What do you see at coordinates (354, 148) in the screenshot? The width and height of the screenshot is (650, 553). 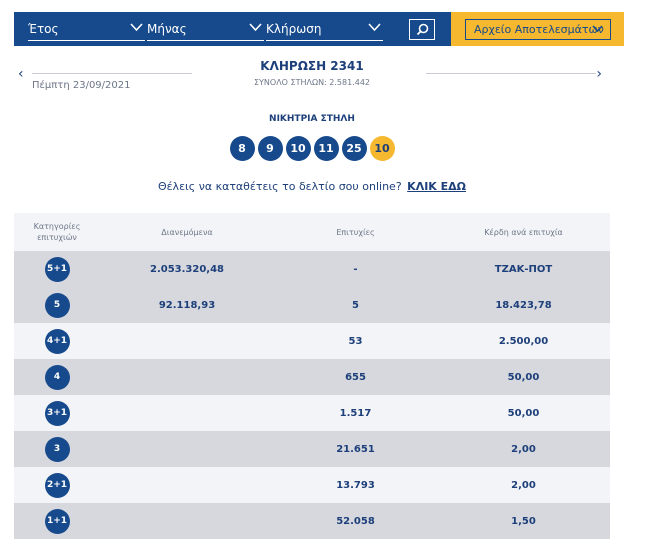 I see `winning-number-ball: 25` at bounding box center [354, 148].